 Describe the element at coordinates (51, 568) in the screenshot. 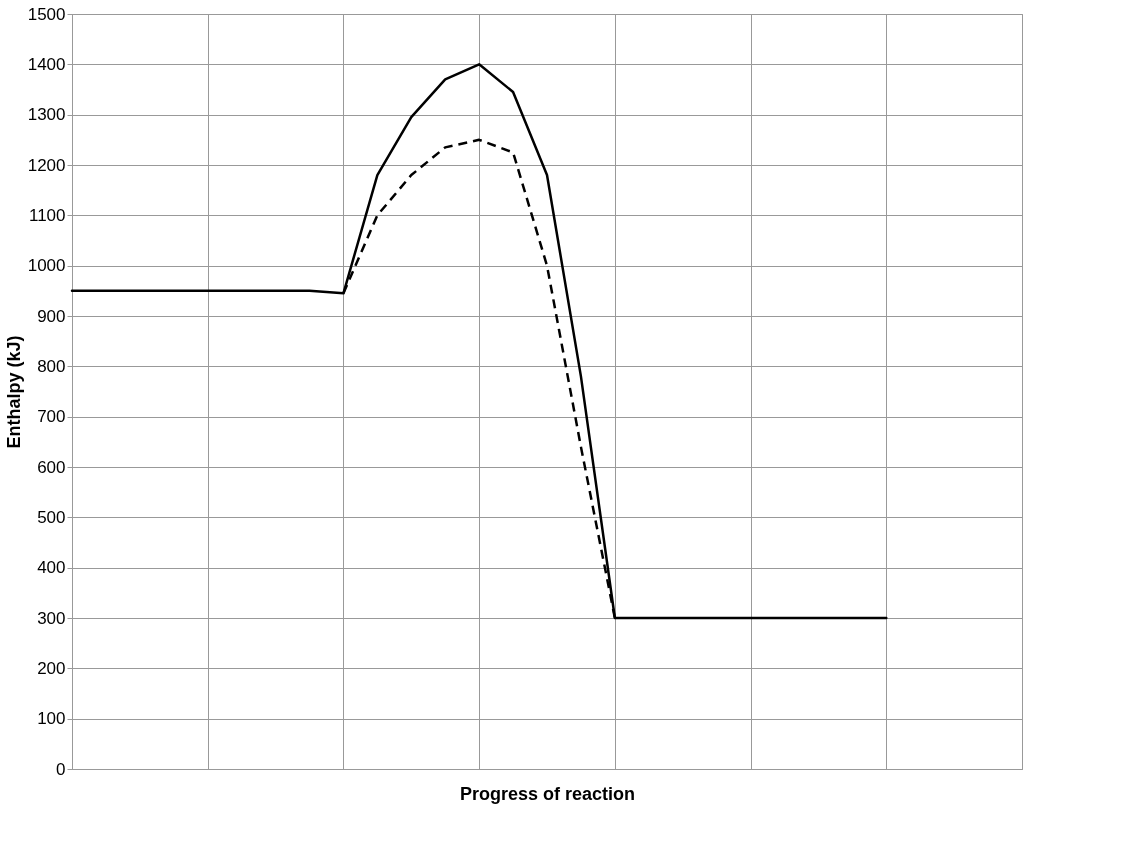

I see `y-tick-label: 400` at that location.